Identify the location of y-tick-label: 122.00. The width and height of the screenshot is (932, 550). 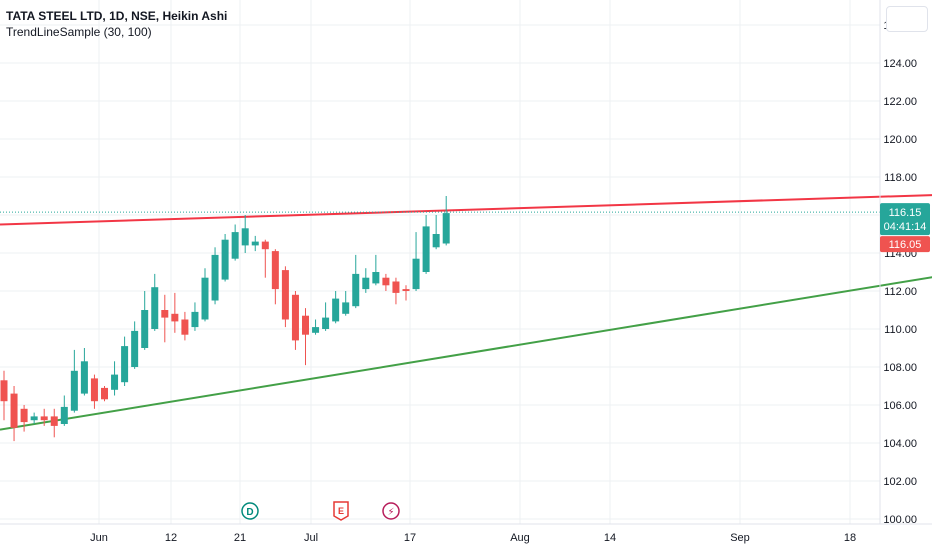
(900, 102).